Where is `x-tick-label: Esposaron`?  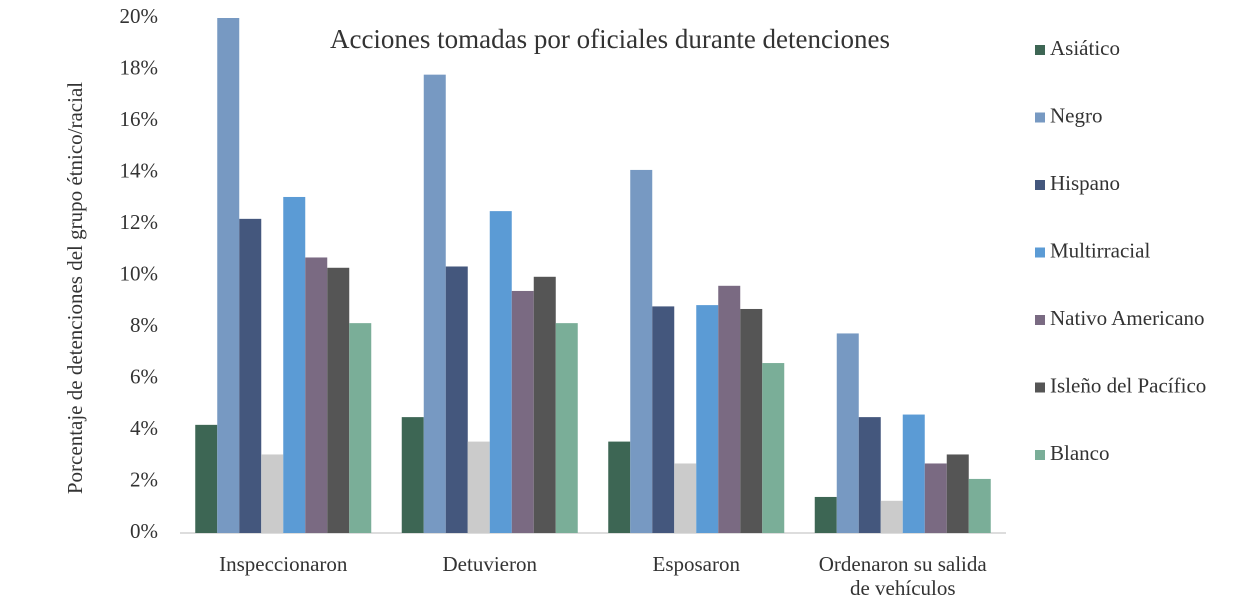
x-tick-label: Esposaron is located at coordinates (696, 564).